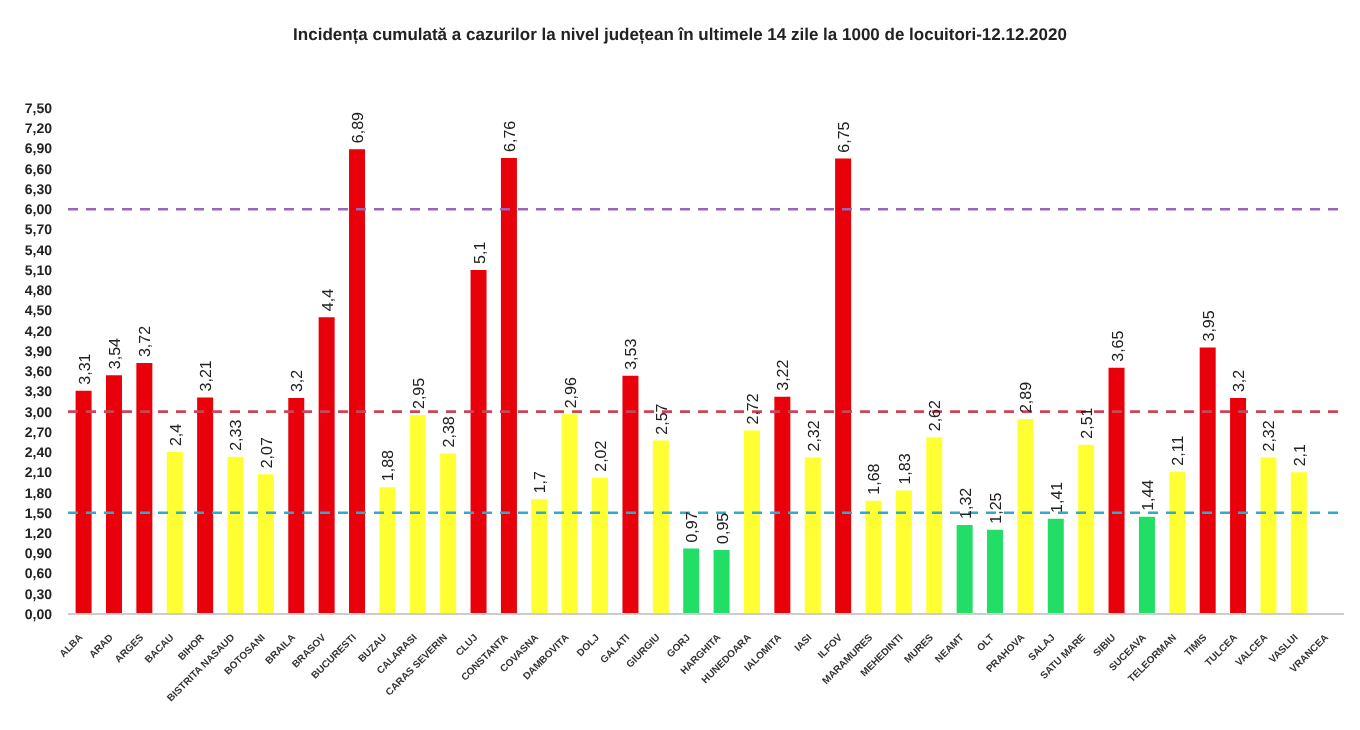 The width and height of the screenshot is (1360, 730). I want to click on data-label: 3,22, so click(783, 374).